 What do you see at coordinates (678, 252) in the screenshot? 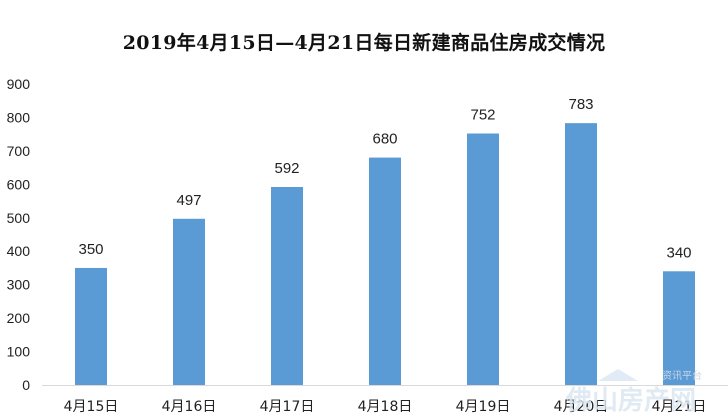
I see `data-label: 340` at bounding box center [678, 252].